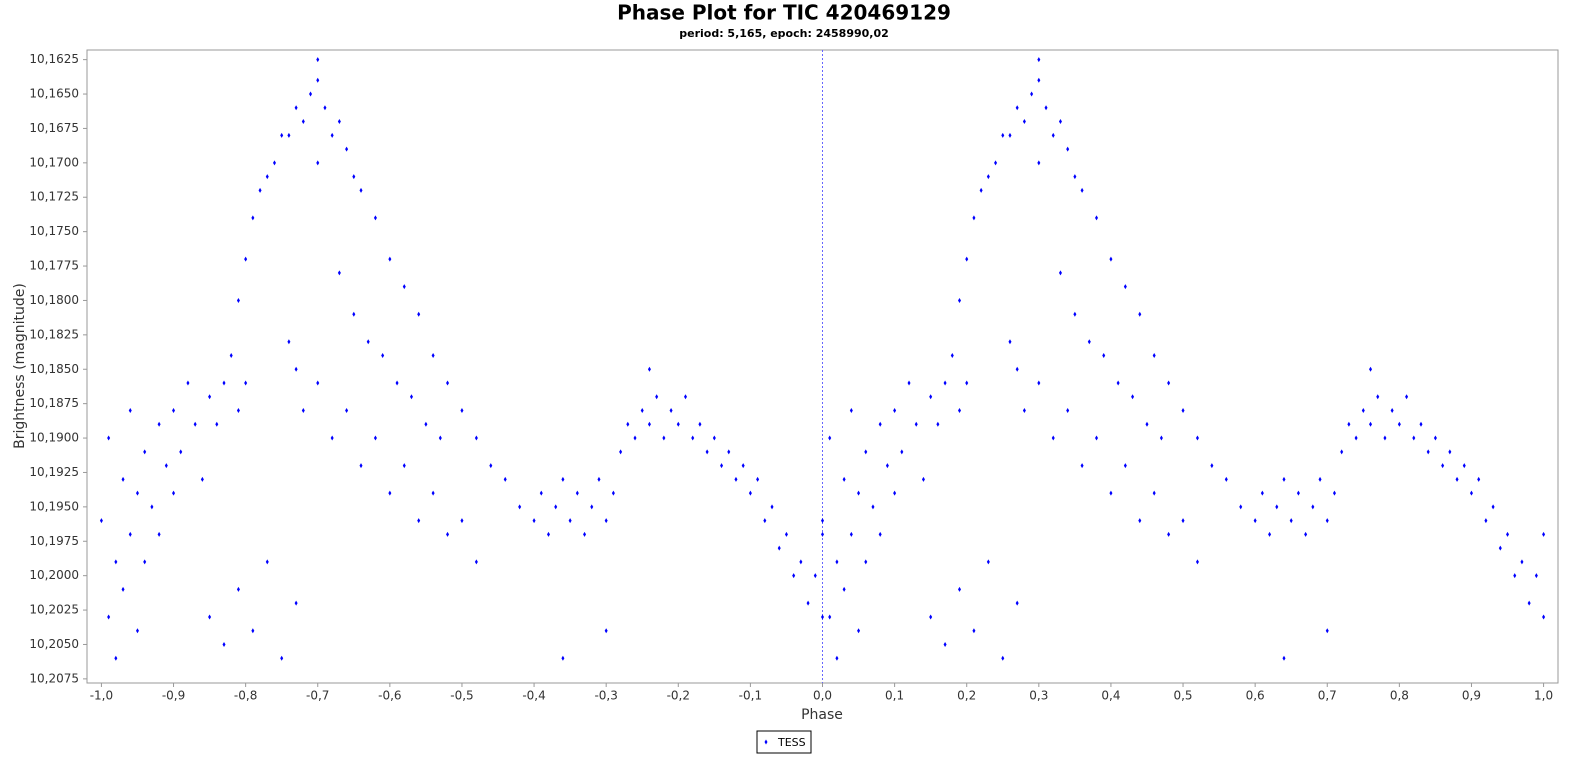  What do you see at coordinates (54, 128) in the screenshot?
I see `y-tick-label: 10,1675` at bounding box center [54, 128].